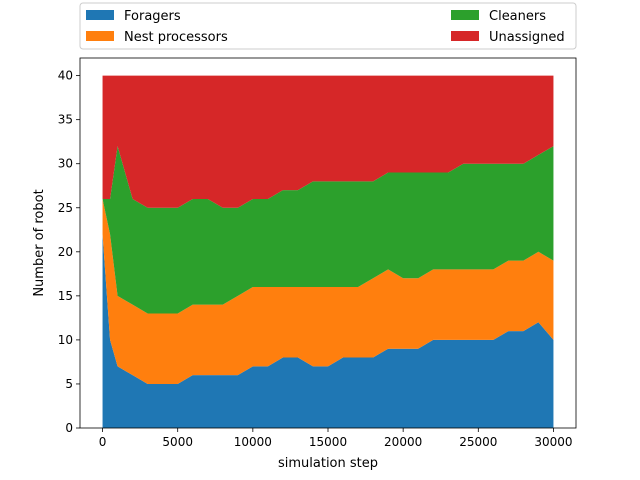  Describe the element at coordinates (65, 76) in the screenshot. I see `y-tick-label: 40` at that location.